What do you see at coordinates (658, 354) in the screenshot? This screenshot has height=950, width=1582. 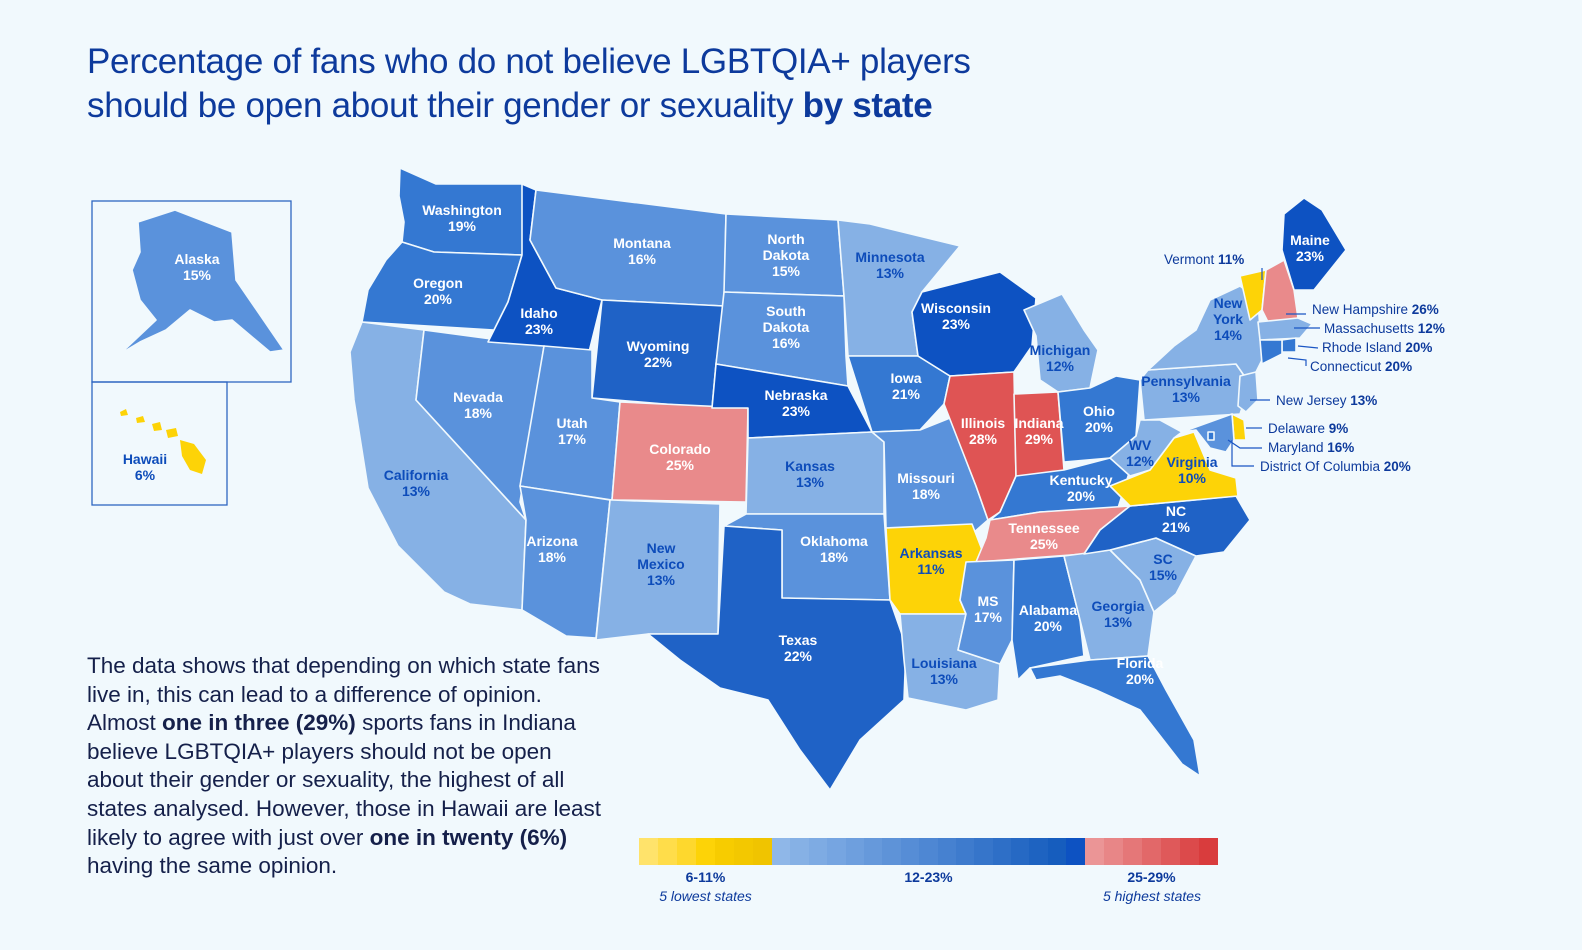 I see `label-wyoming: Wyoming 22%` at bounding box center [658, 354].